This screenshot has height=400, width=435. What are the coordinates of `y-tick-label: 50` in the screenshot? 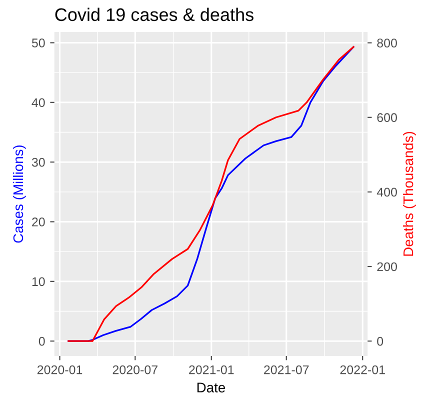 It's located at (38, 43).